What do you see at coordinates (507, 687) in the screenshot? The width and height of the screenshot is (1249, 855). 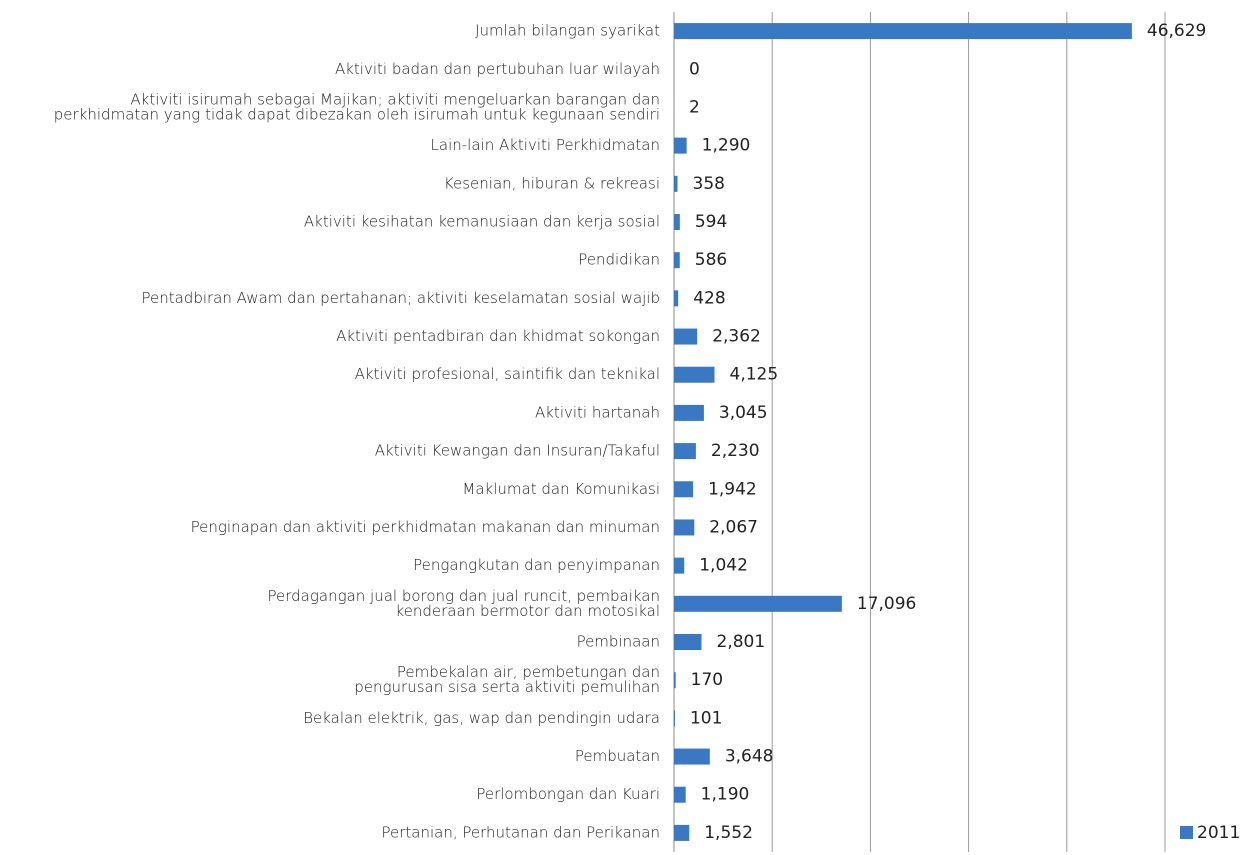 I see `category-label: pengurusan sisa serta aktiviti pemulihan` at bounding box center [507, 687].